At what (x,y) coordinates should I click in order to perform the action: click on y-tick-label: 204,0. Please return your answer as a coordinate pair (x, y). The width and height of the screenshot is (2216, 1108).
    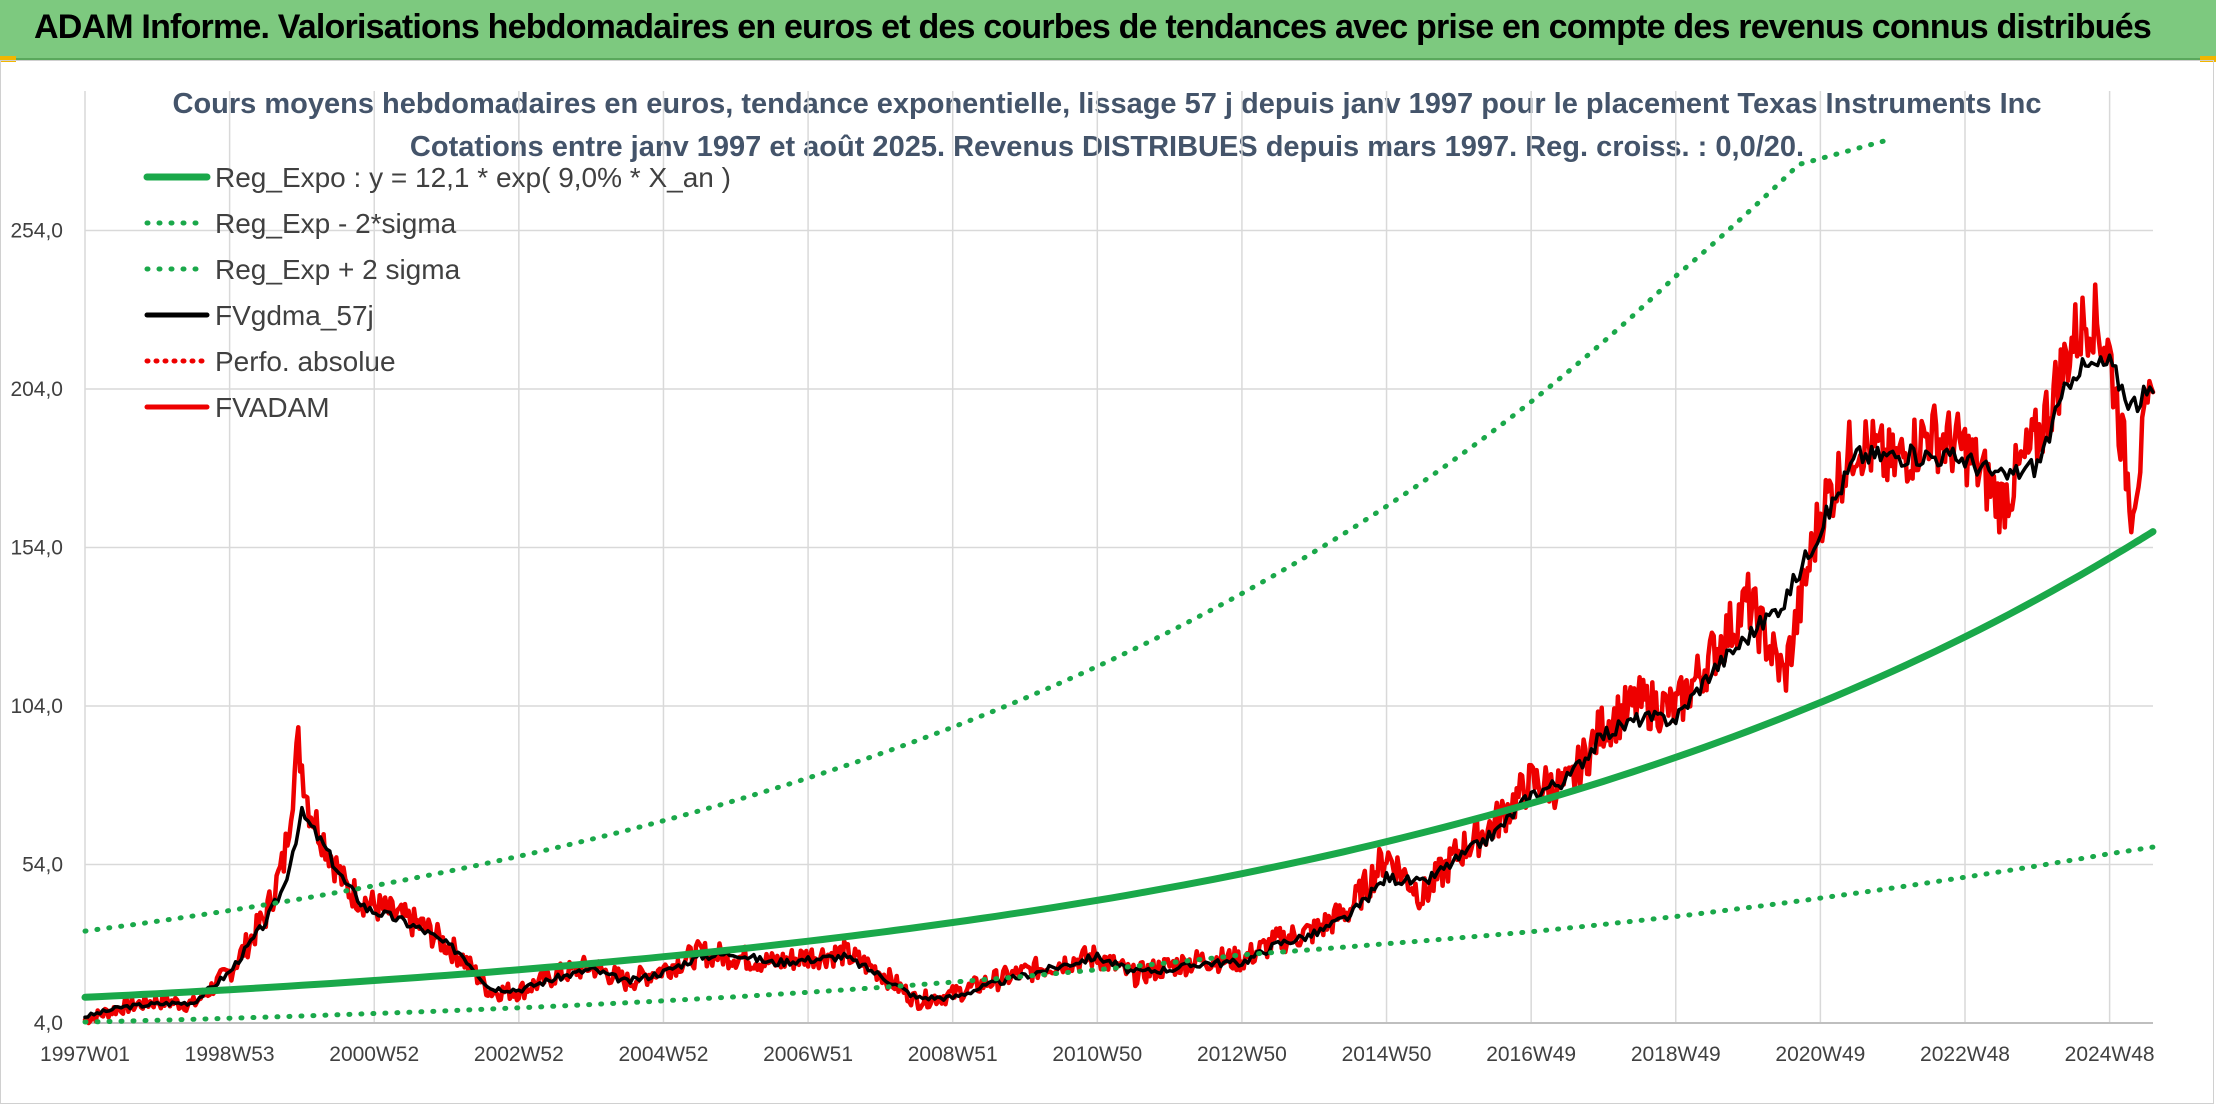
    Looking at the image, I should click on (36, 389).